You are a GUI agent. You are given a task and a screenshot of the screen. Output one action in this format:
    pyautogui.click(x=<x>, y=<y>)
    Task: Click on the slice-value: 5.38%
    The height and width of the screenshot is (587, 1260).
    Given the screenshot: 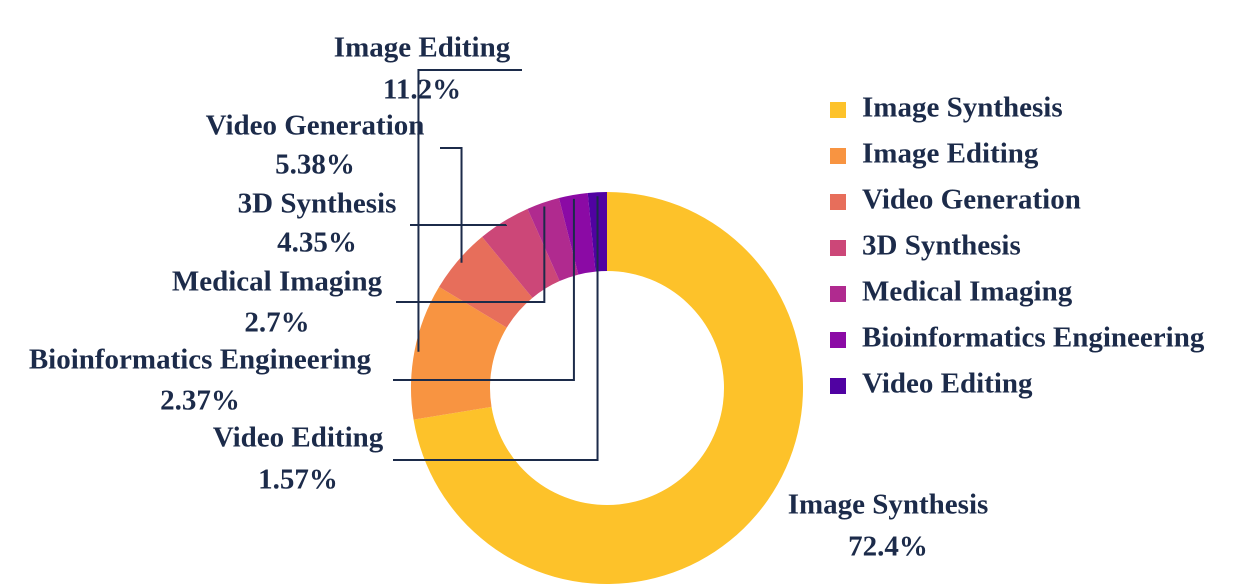 What is the action you would take?
    pyautogui.click(x=315, y=165)
    